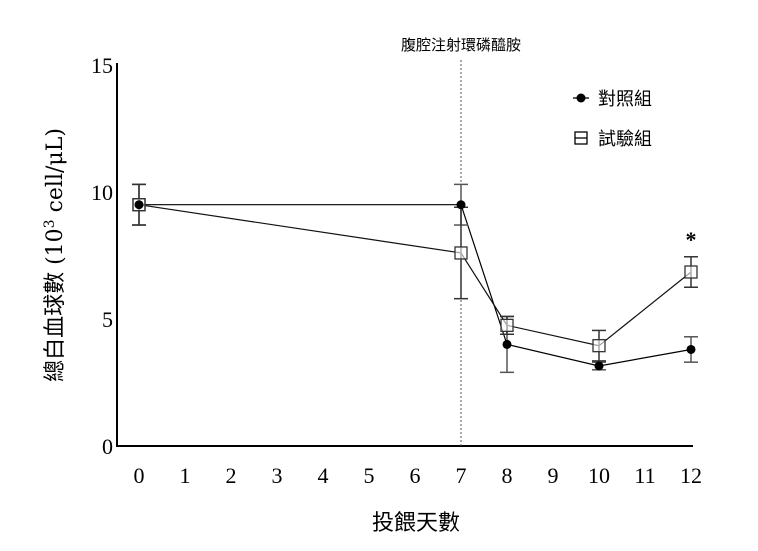 The image size is (758, 551). What do you see at coordinates (644, 475) in the screenshot?
I see `x-tick-label: 11` at bounding box center [644, 475].